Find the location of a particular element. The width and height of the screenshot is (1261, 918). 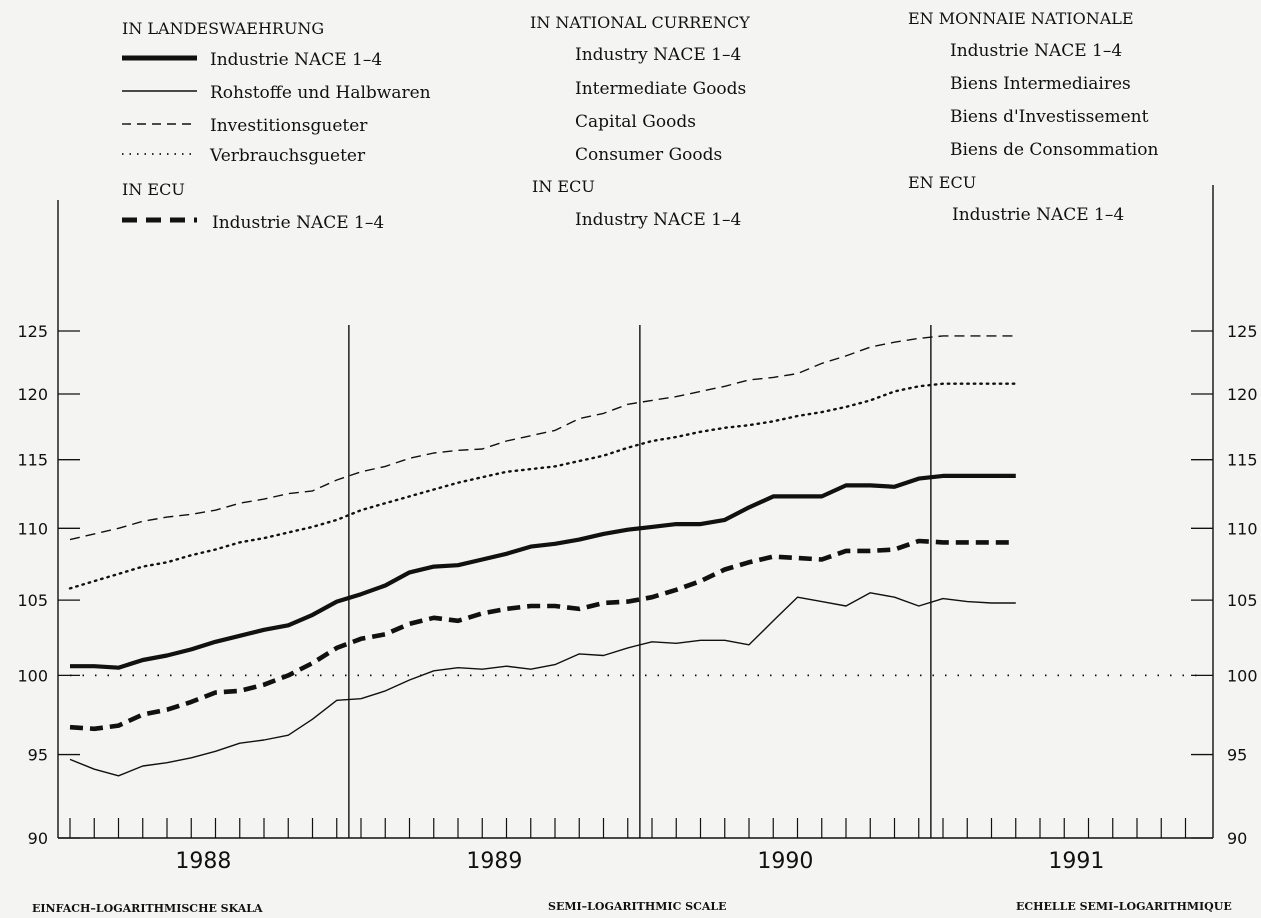

x-tick-label-year: 1990 is located at coordinates (785, 861).